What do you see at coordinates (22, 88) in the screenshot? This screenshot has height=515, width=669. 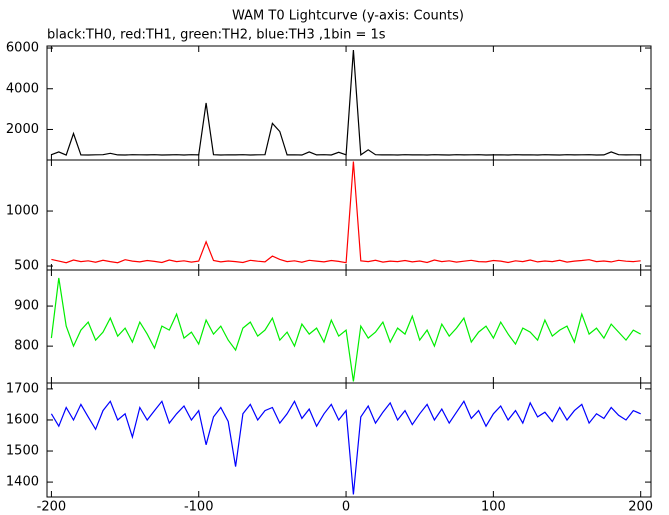 I see `y-tick-label: 4000` at bounding box center [22, 88].